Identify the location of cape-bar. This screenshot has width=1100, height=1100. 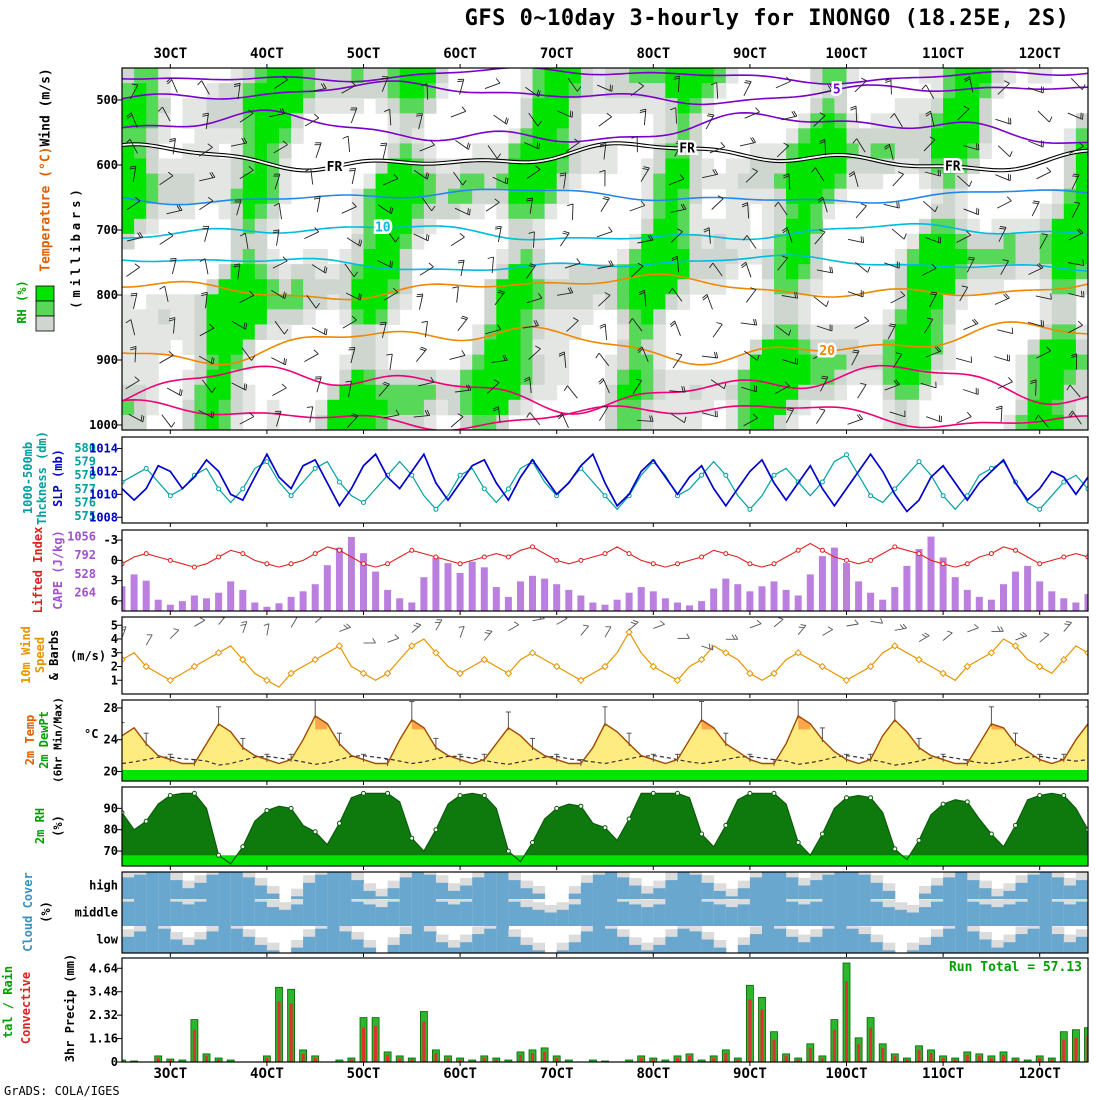
(895, 599).